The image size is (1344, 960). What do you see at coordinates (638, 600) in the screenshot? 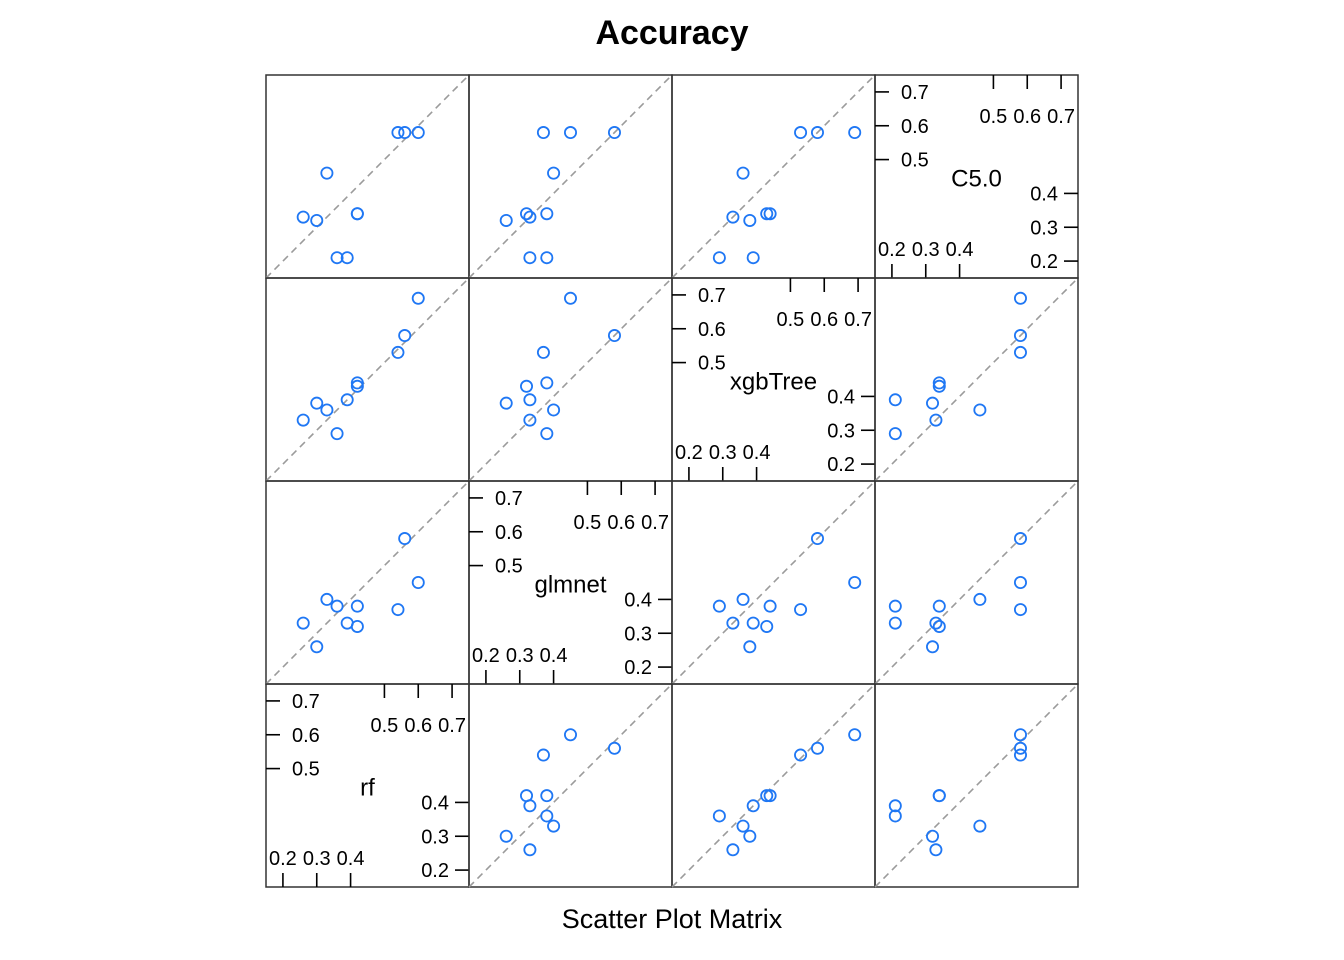
I see `tick-label-glmnet: 0.4` at bounding box center [638, 600].